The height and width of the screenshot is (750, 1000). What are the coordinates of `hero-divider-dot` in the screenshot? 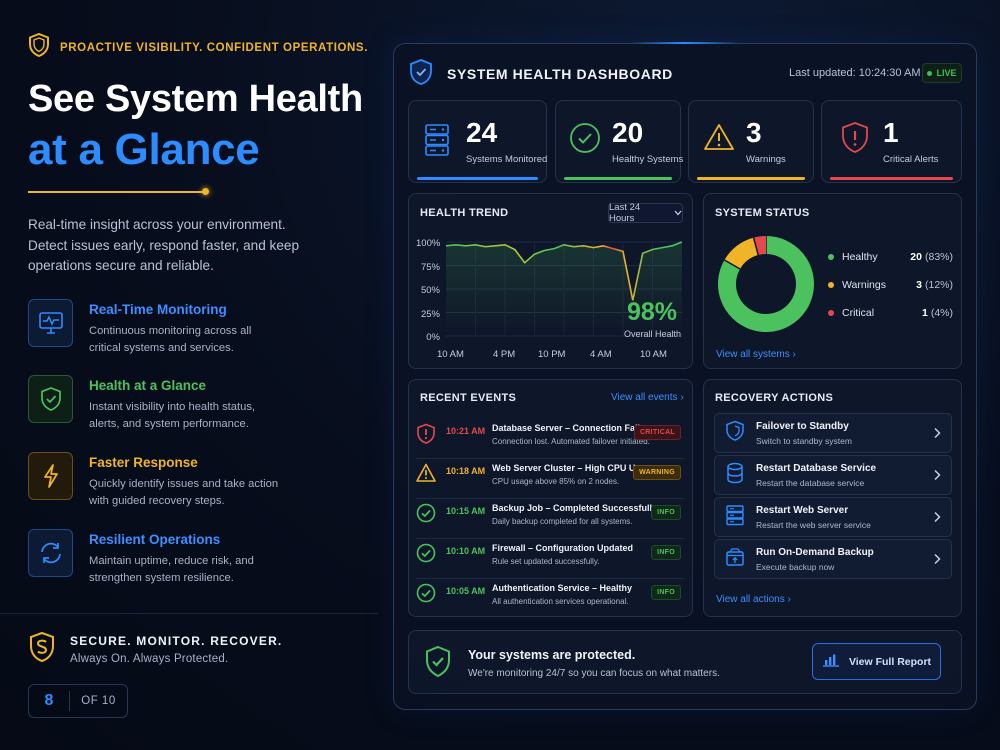 It's located at (205, 191).